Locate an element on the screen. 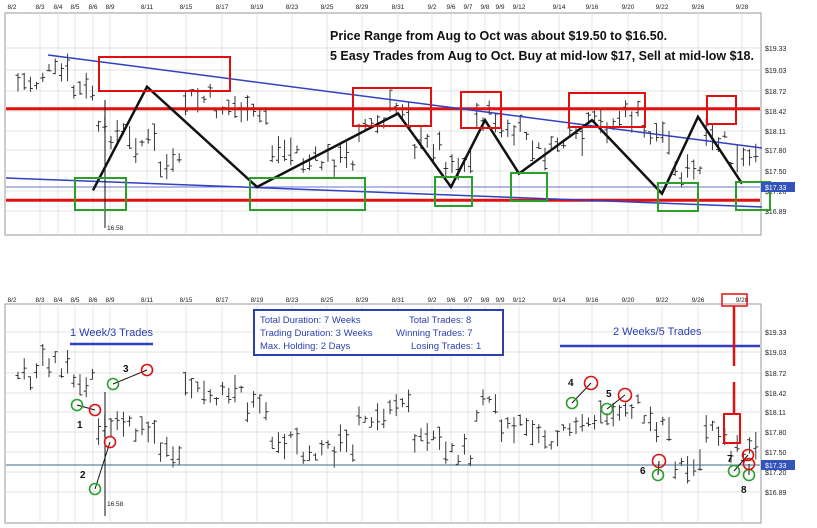 The image size is (817, 528). price-tick-label: $19.03 is located at coordinates (776, 71).